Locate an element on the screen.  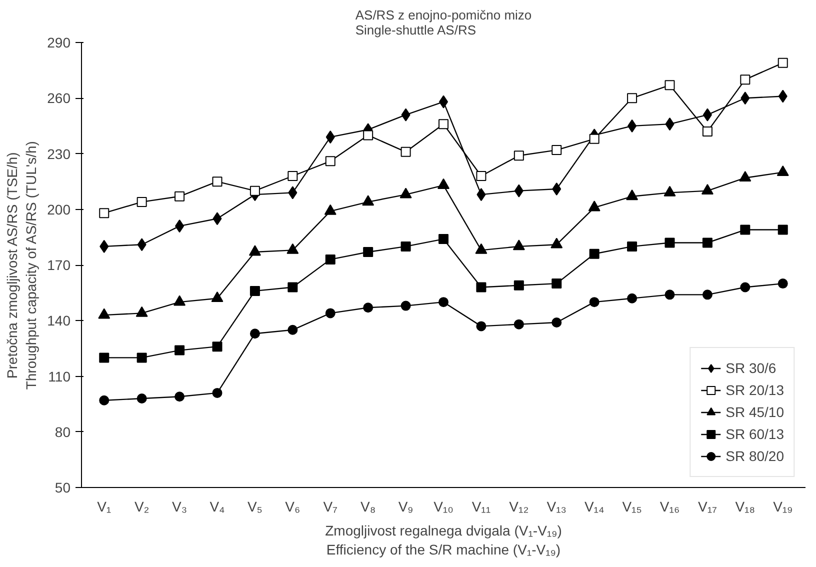
legend-label: SR 20/13 is located at coordinates (755, 390).